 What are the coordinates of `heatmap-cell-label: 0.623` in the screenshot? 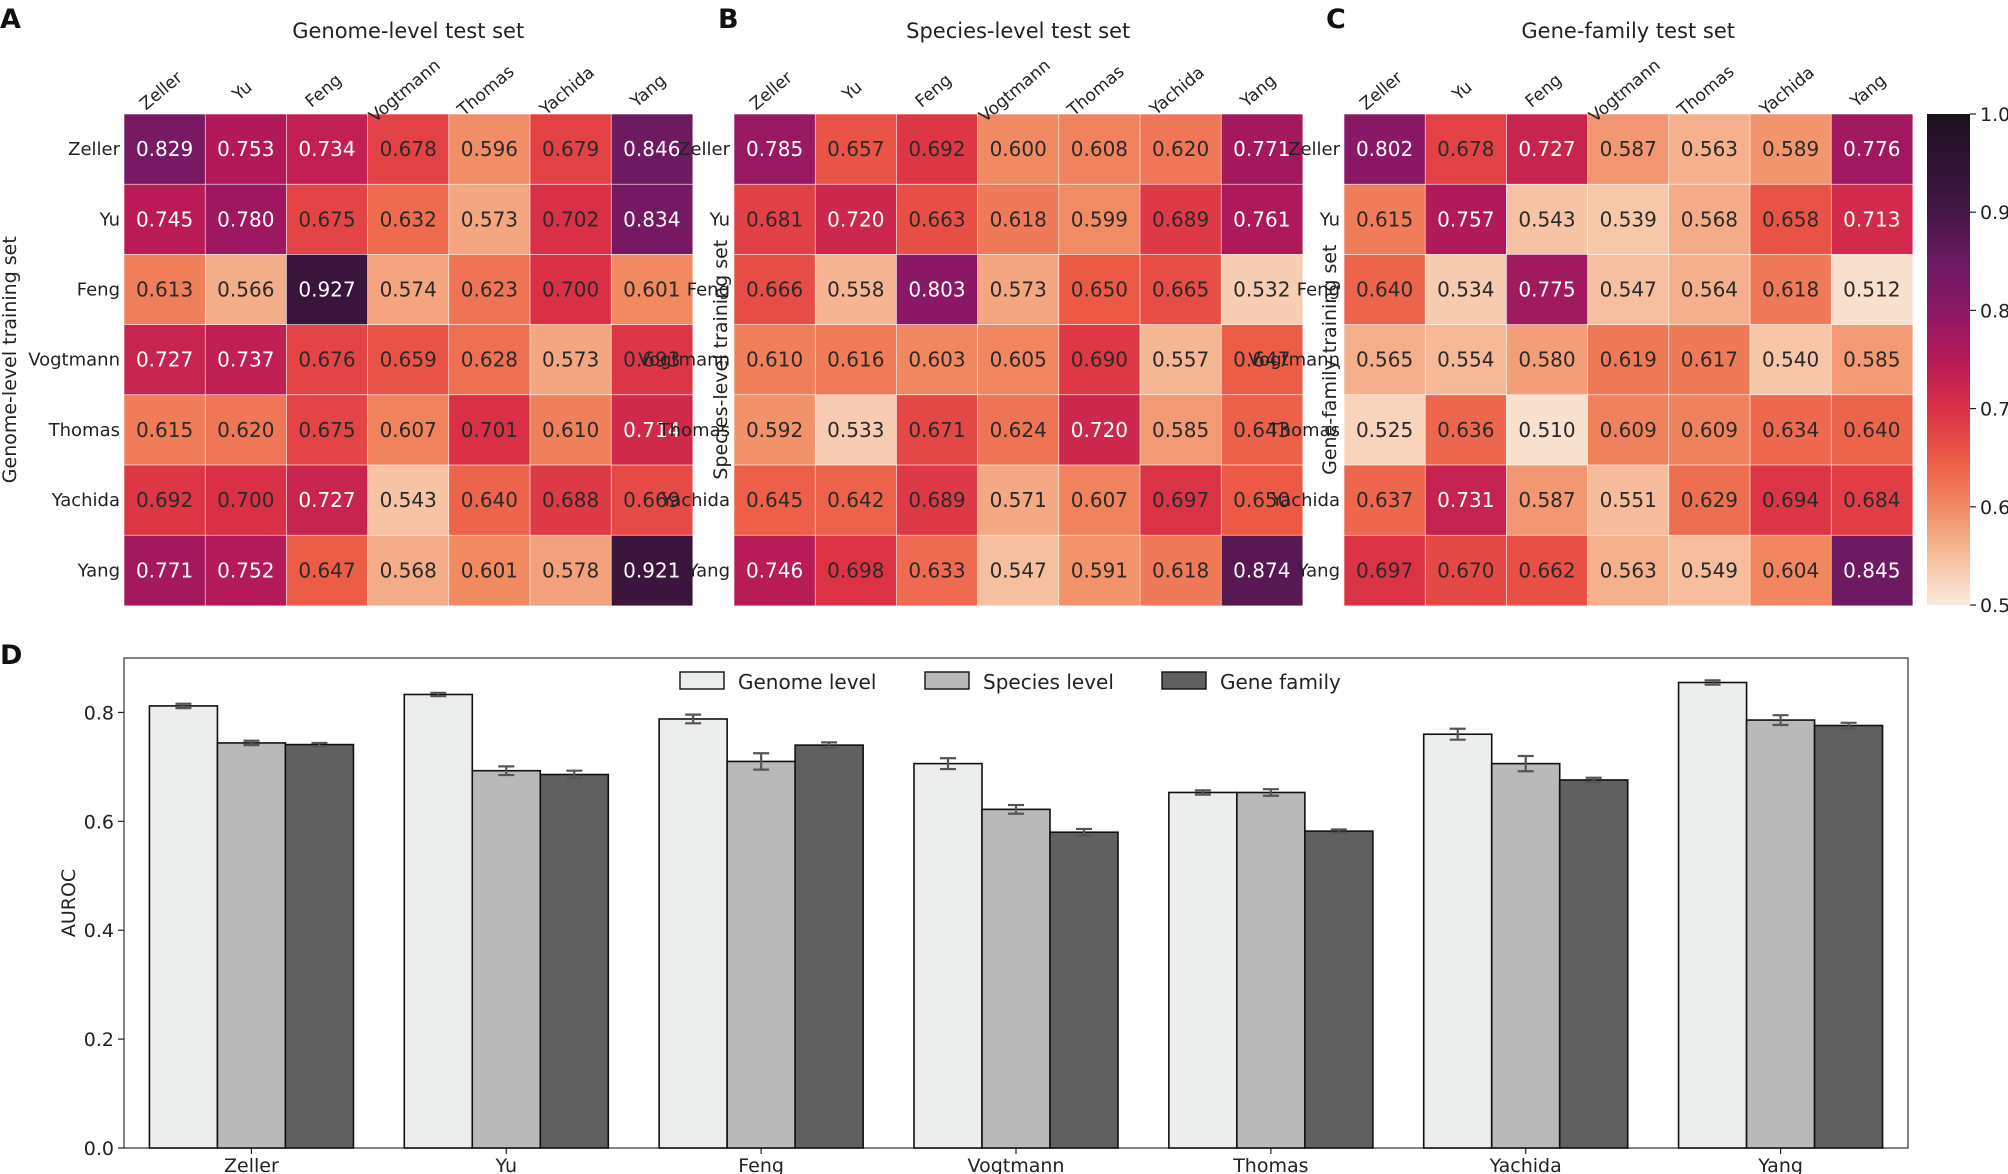 It's located at (489, 290).